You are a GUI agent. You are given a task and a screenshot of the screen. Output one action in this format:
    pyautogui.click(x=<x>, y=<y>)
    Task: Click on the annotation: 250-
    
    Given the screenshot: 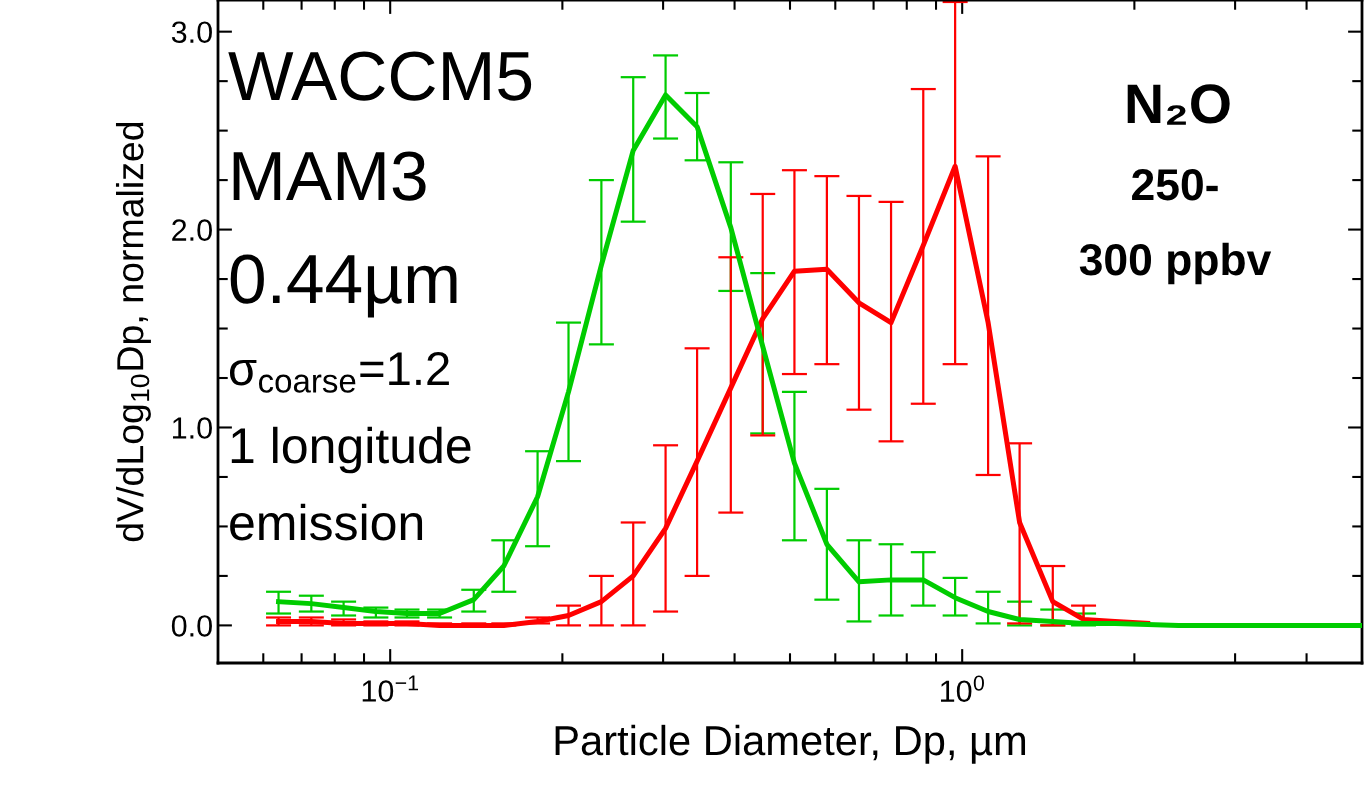 What is the action you would take?
    pyautogui.click(x=1175, y=184)
    